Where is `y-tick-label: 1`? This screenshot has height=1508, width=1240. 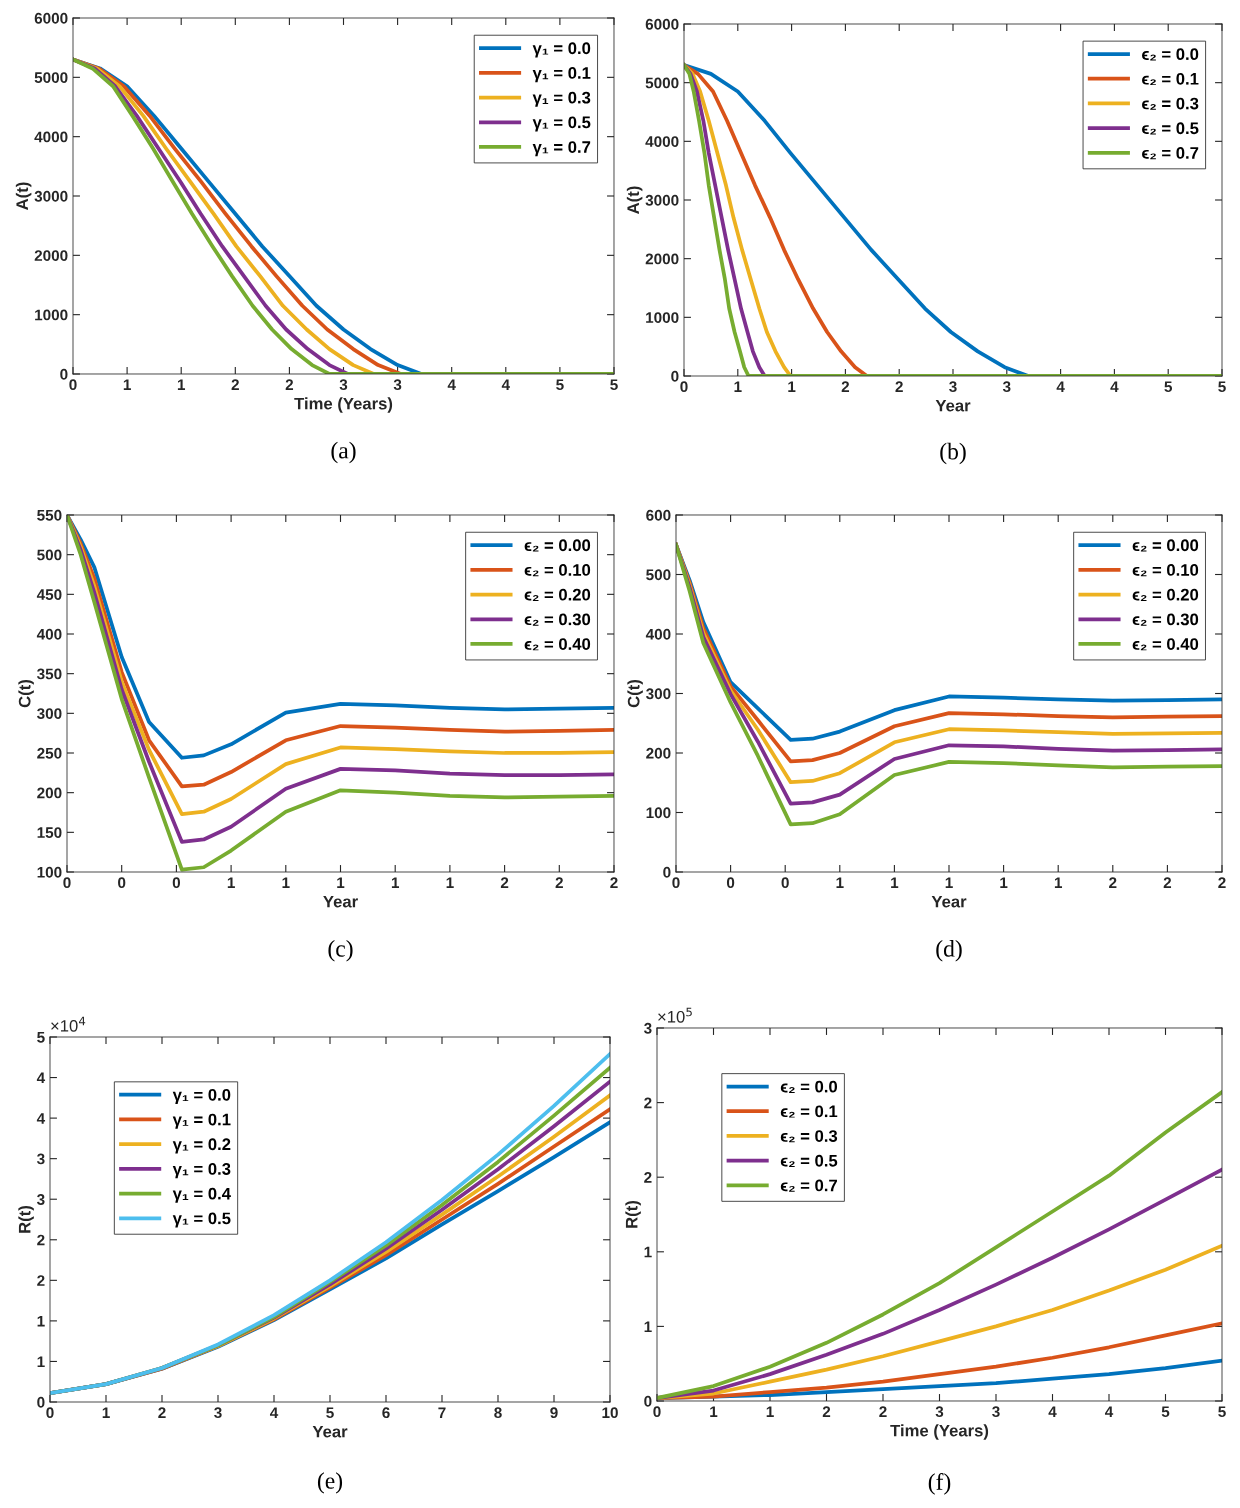
y-tick-label: 1 is located at coordinates (41, 1361).